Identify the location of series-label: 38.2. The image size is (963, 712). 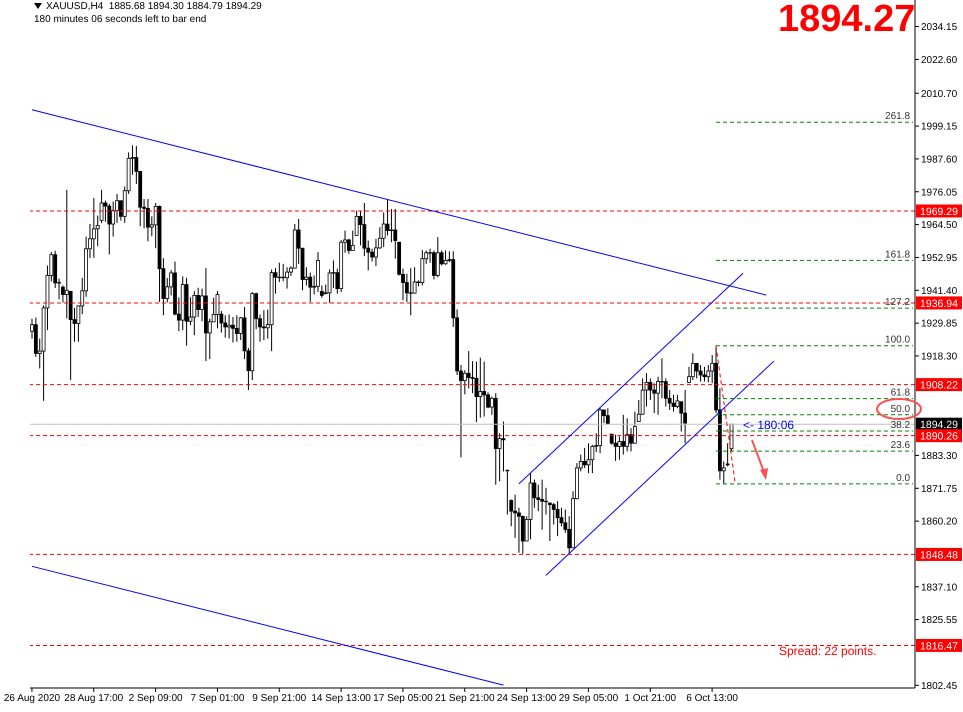
(900, 425).